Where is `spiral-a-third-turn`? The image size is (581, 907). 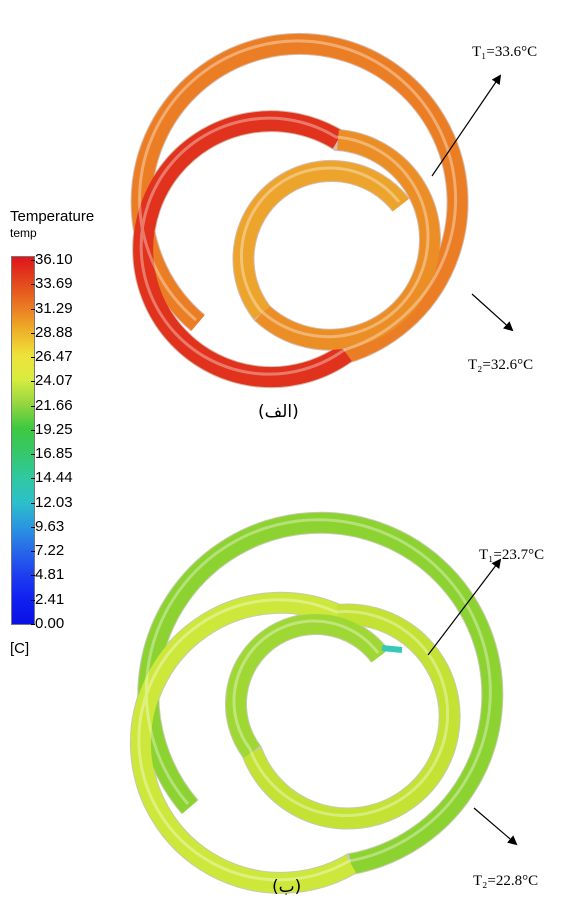
spiral-a-third-turn is located at coordinates (347, 240).